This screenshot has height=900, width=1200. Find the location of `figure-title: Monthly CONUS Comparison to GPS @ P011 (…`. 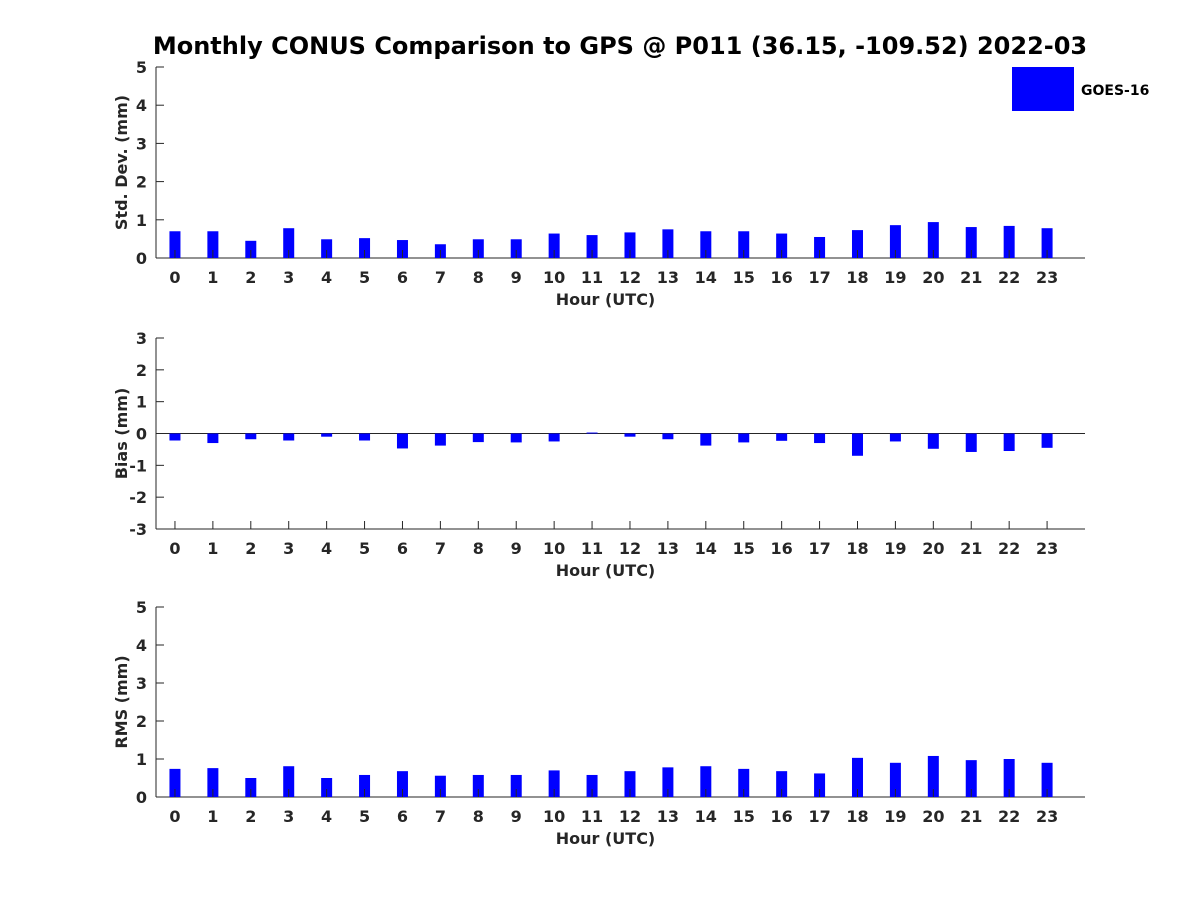

figure-title: Monthly CONUS Comparison to GPS @ P011 (… is located at coordinates (620, 46).